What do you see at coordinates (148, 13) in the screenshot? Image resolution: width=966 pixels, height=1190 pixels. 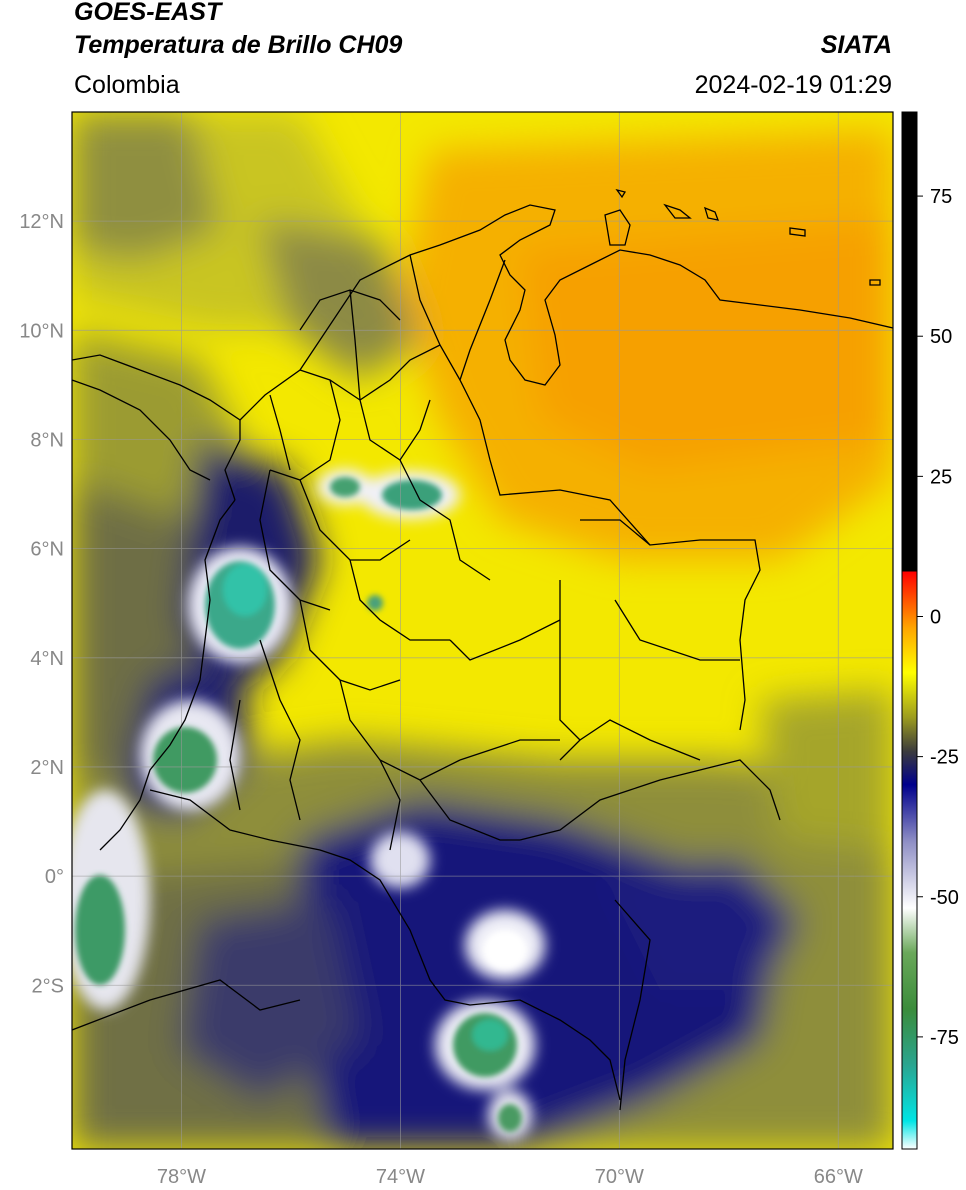 I see `satellite-title: GOES-EAST` at bounding box center [148, 13].